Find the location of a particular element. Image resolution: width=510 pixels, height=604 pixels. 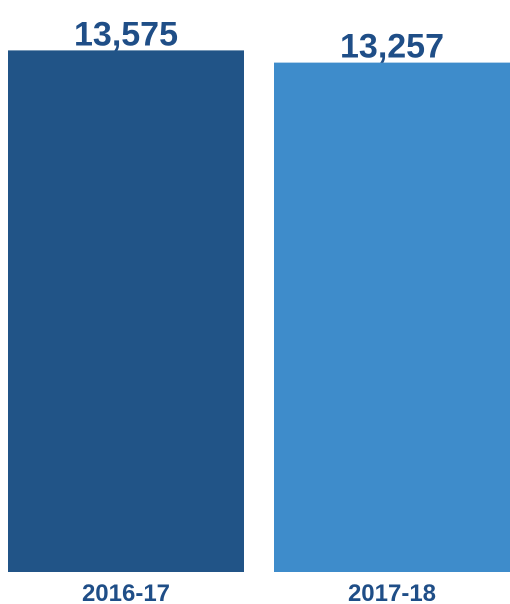

value-labels-group: 13,575 13,257 is located at coordinates (259, 40).